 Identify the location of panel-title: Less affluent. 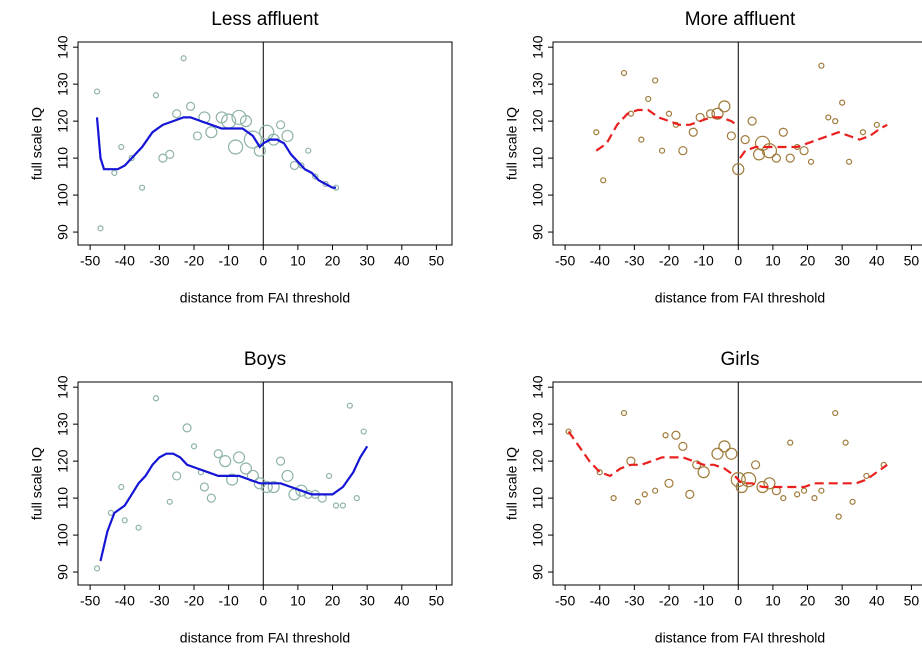
(265, 19).